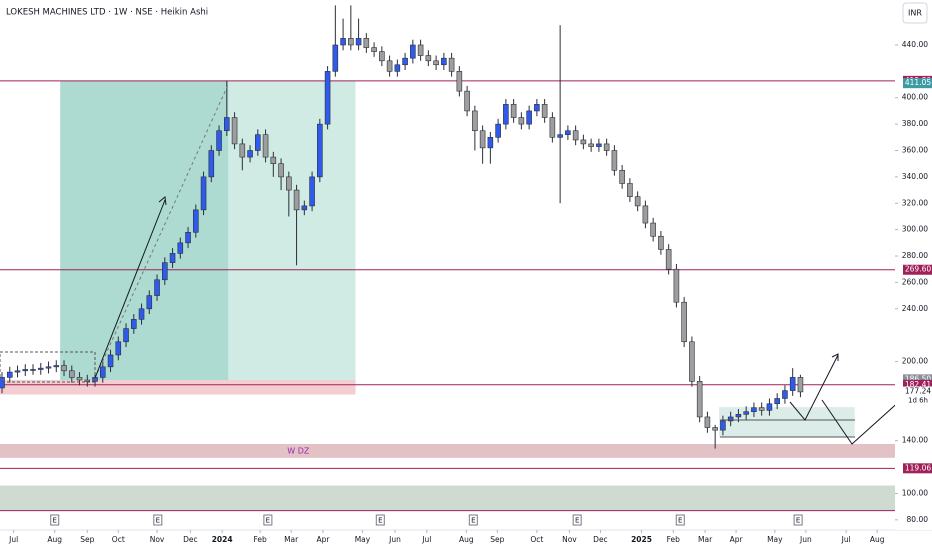 The width and height of the screenshot is (932, 550). Describe the element at coordinates (130, 289) in the screenshot. I see `arrow-line` at that location.